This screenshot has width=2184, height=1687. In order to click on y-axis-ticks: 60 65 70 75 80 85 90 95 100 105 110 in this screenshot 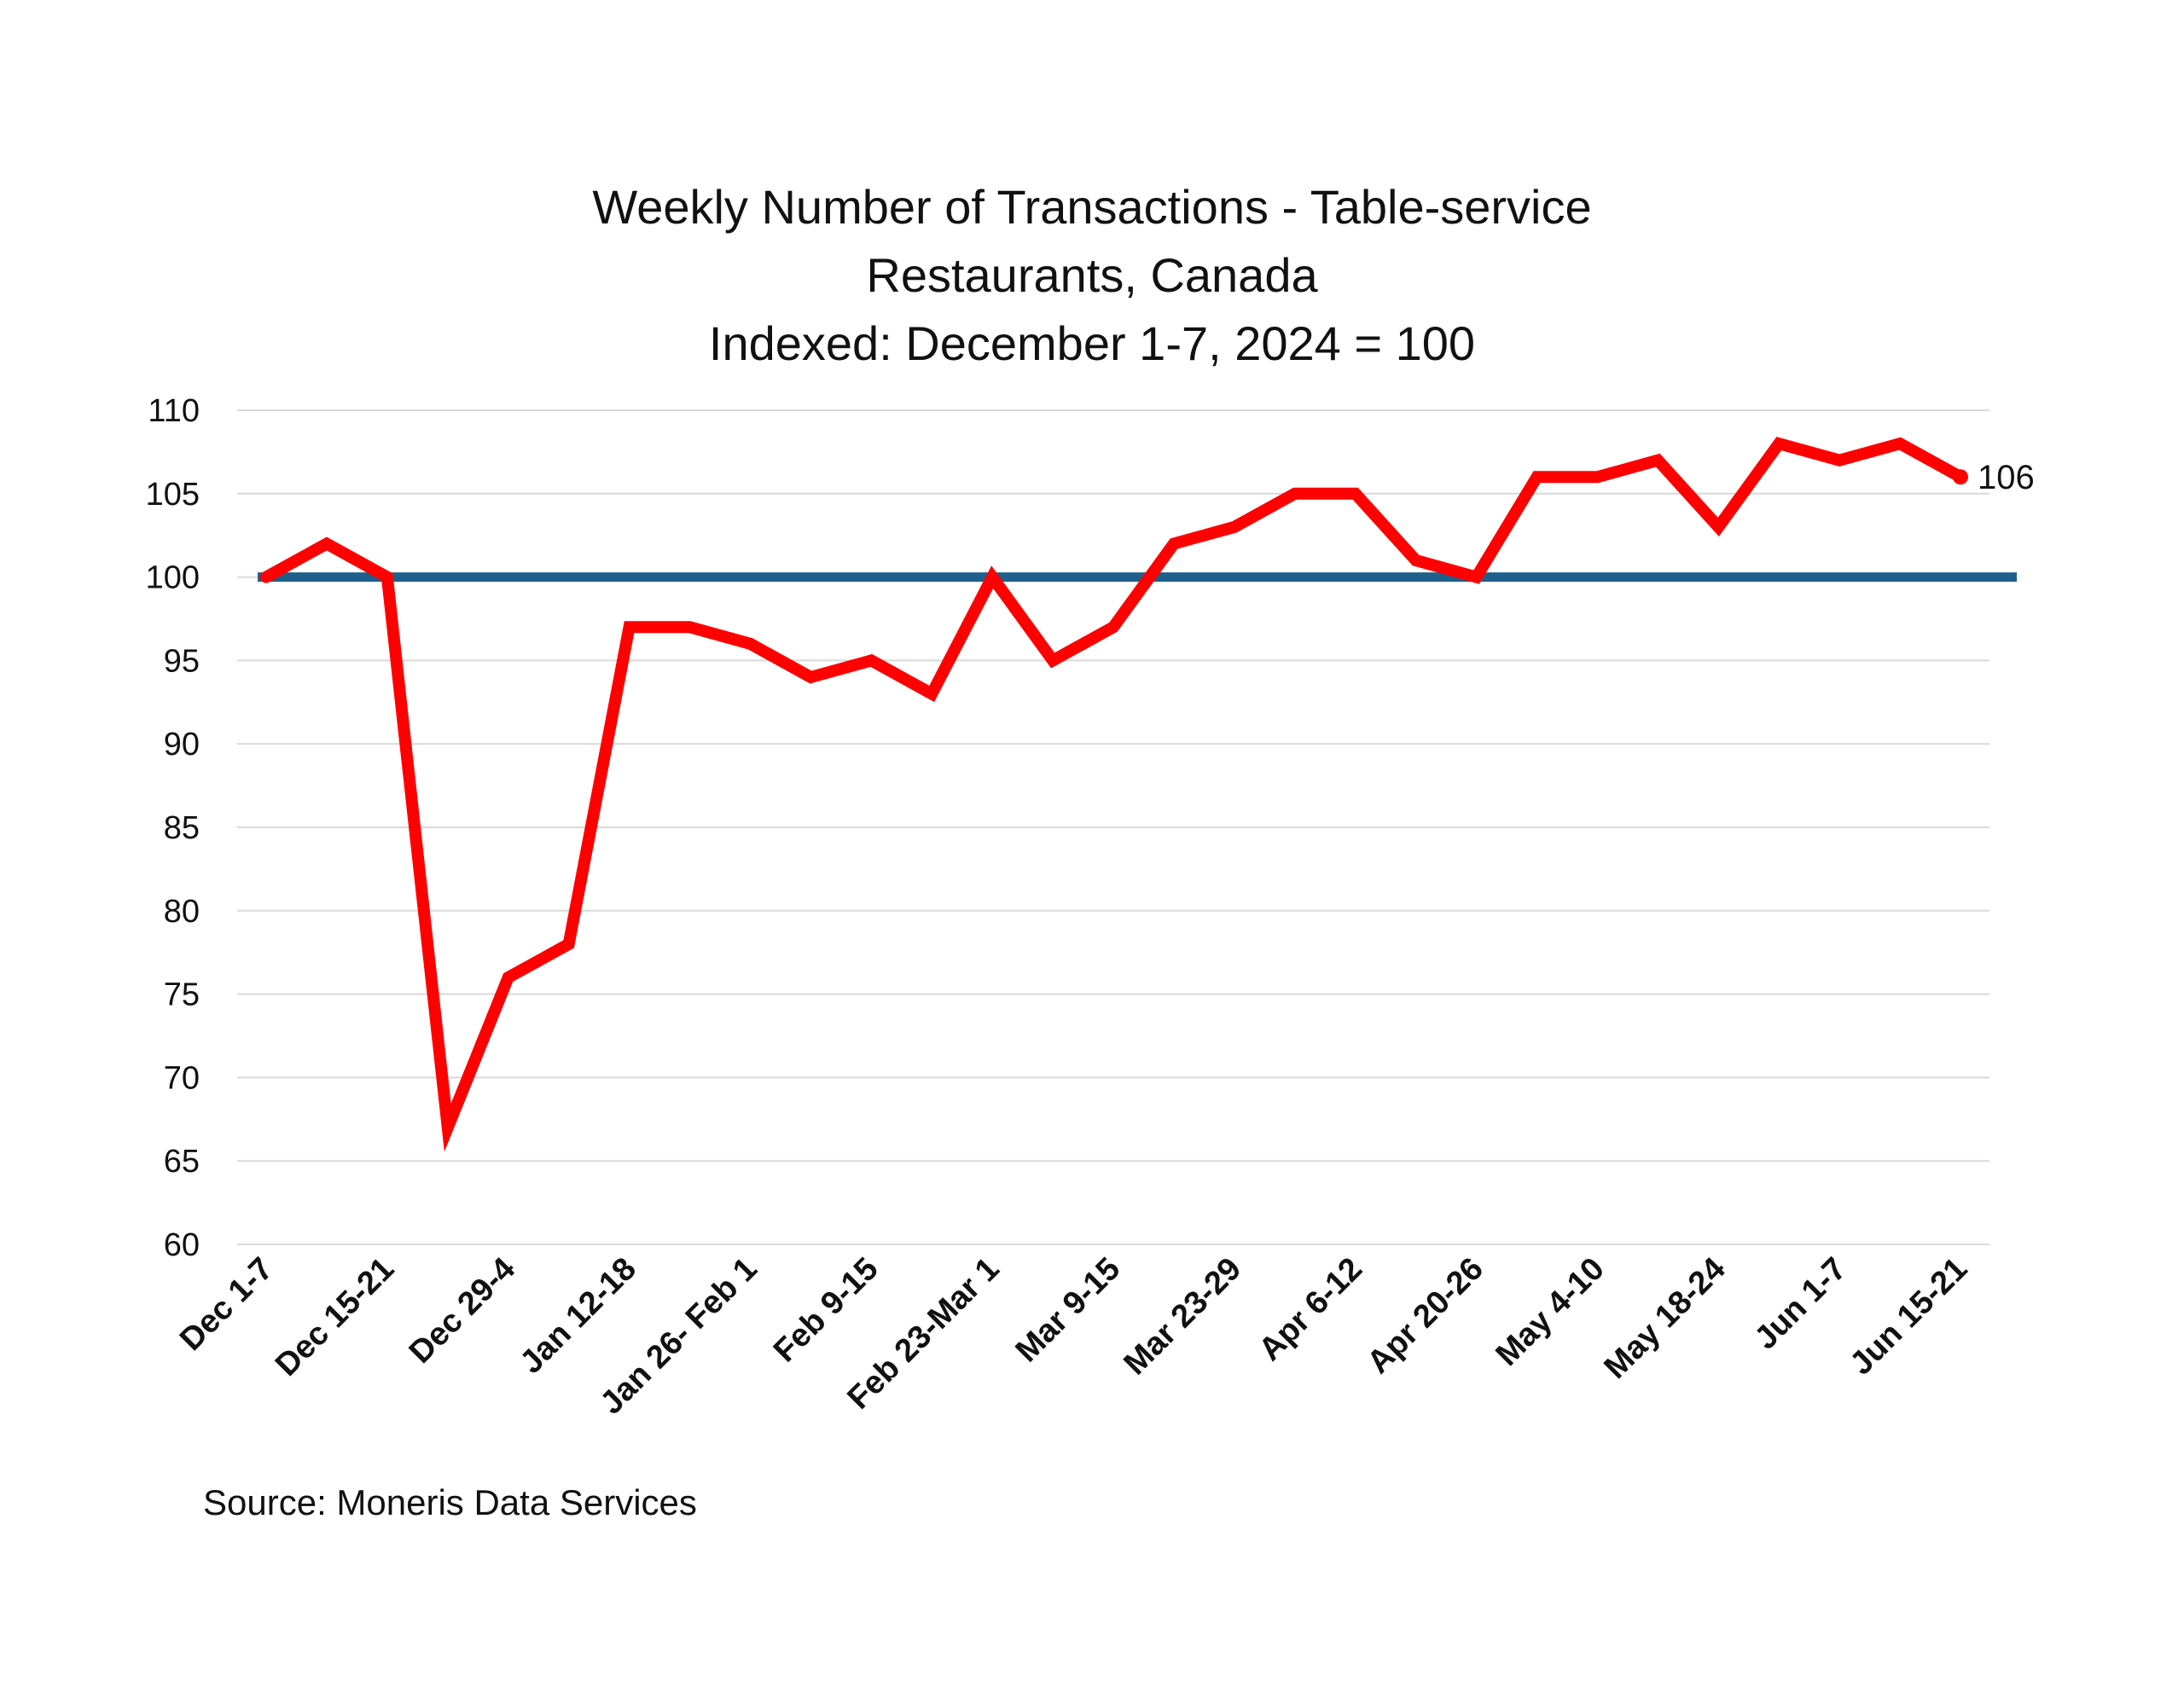, I will do `click(173, 828)`.